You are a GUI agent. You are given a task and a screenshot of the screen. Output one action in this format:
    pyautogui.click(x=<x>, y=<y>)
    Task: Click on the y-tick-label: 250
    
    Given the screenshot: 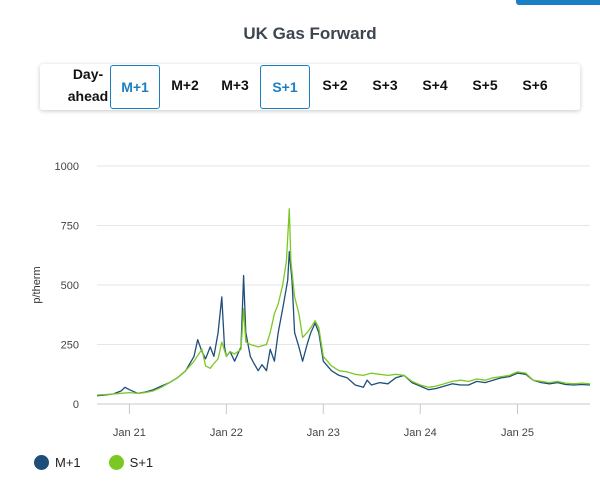 What is the action you would take?
    pyautogui.click(x=70, y=346)
    